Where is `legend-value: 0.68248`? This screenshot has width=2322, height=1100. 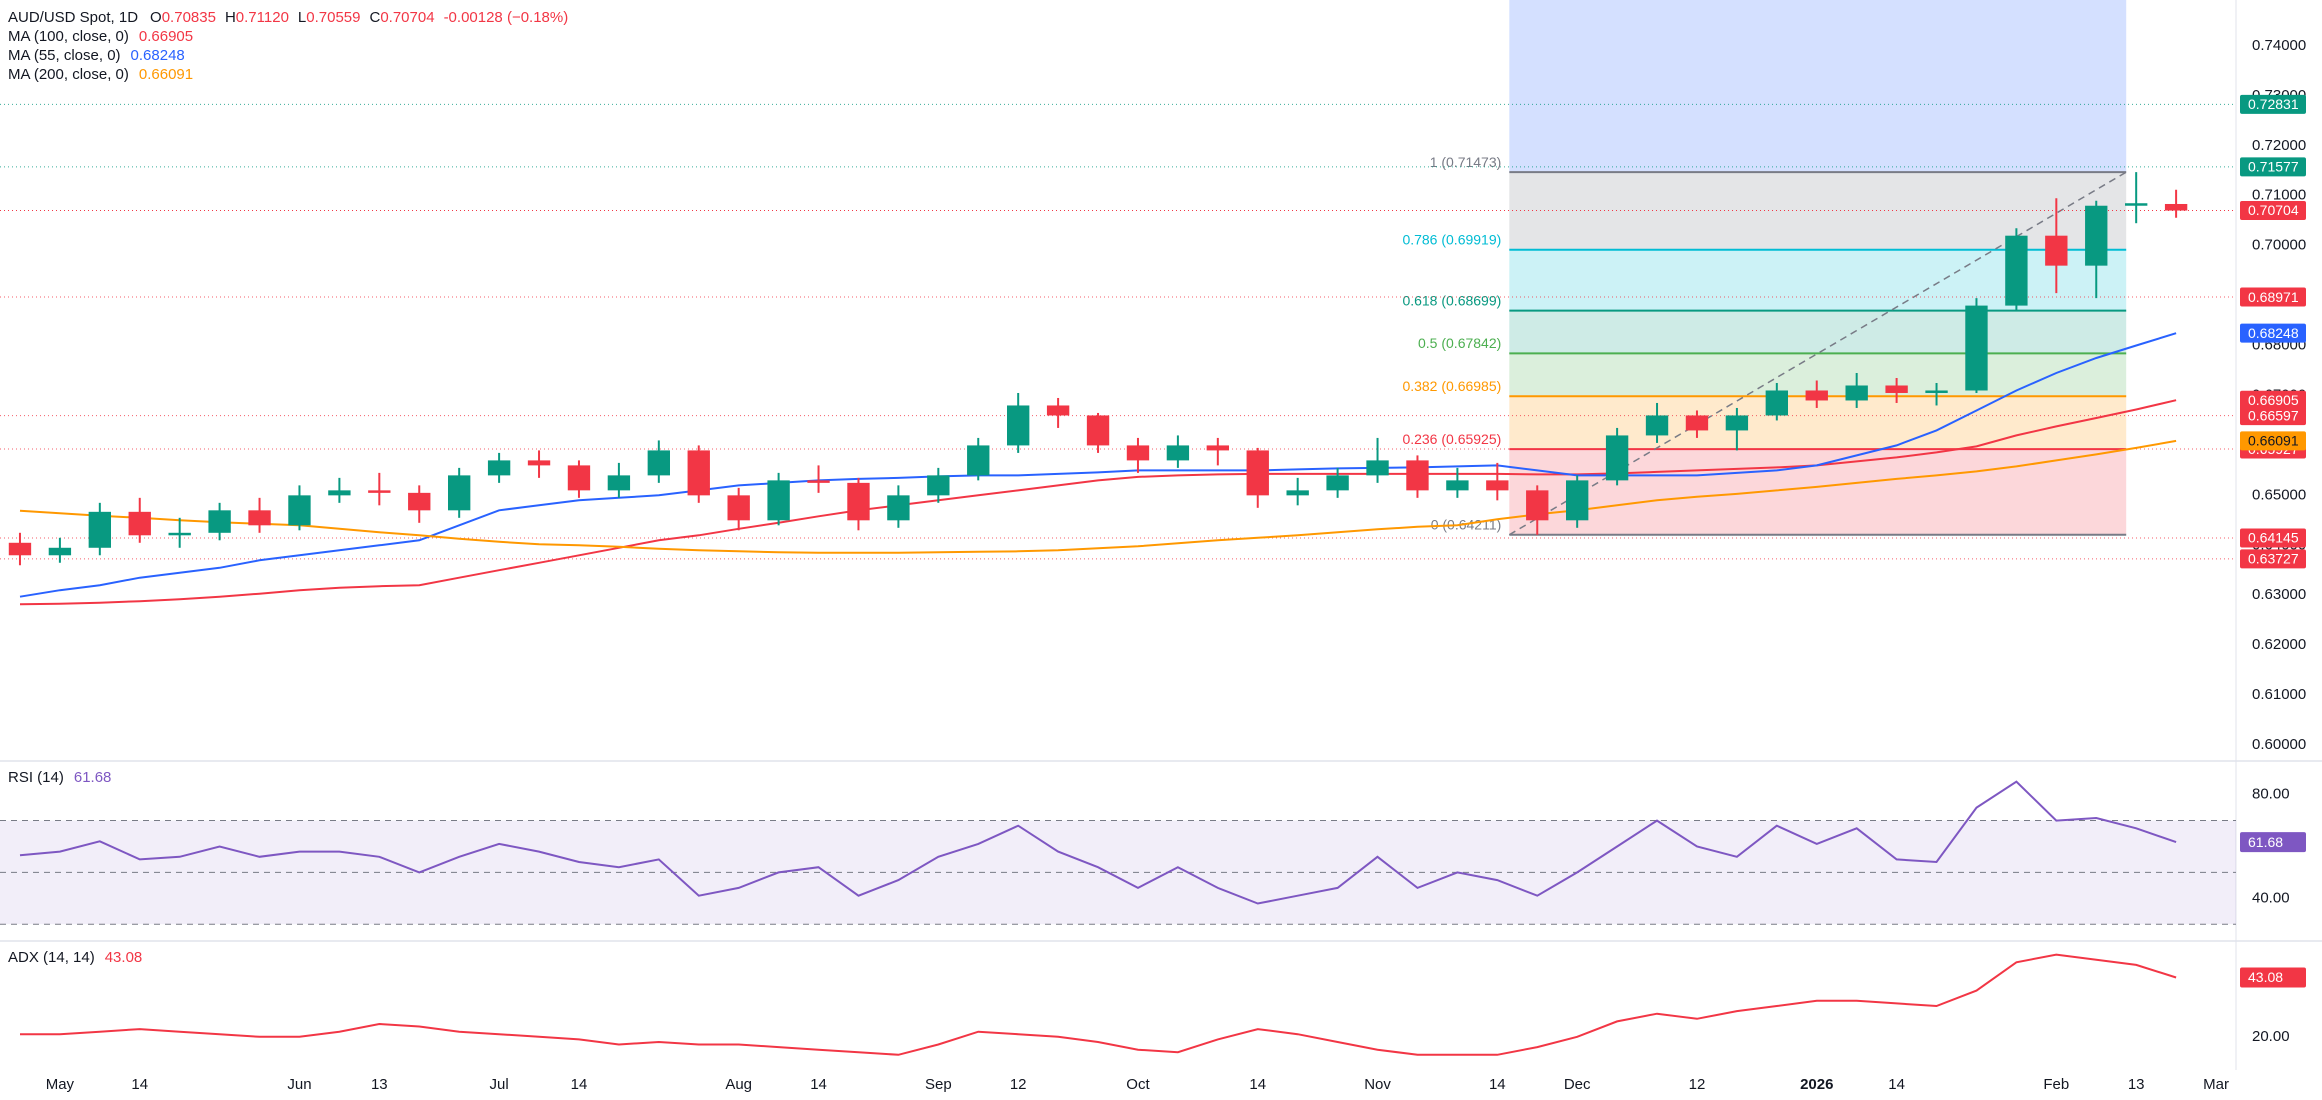
legend-value: 0.68248 is located at coordinates (158, 55).